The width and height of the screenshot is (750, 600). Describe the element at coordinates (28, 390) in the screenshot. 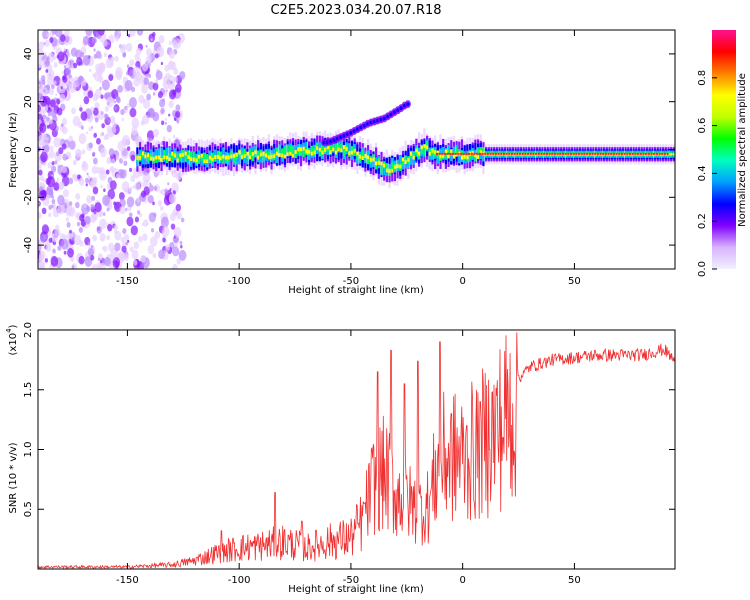

I see `y-tick-label: 1.5` at that location.